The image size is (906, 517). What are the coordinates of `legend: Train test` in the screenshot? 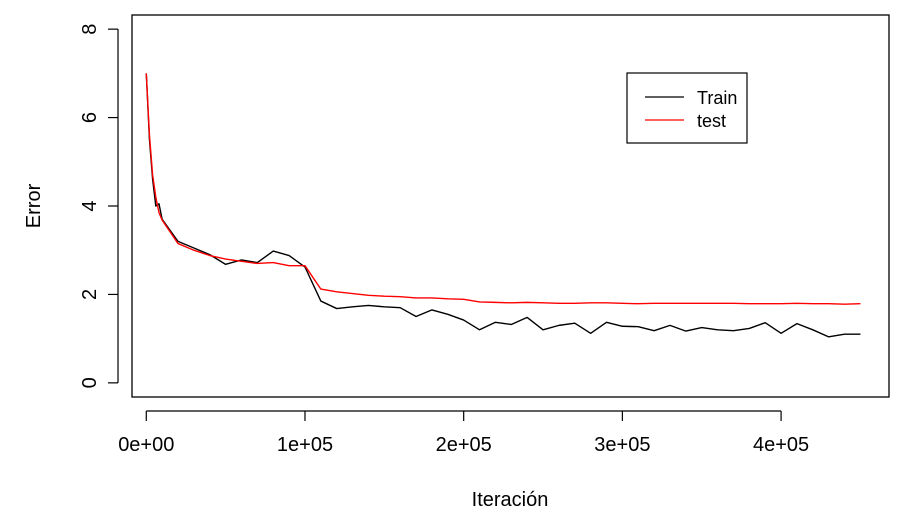 It's located at (687, 108).